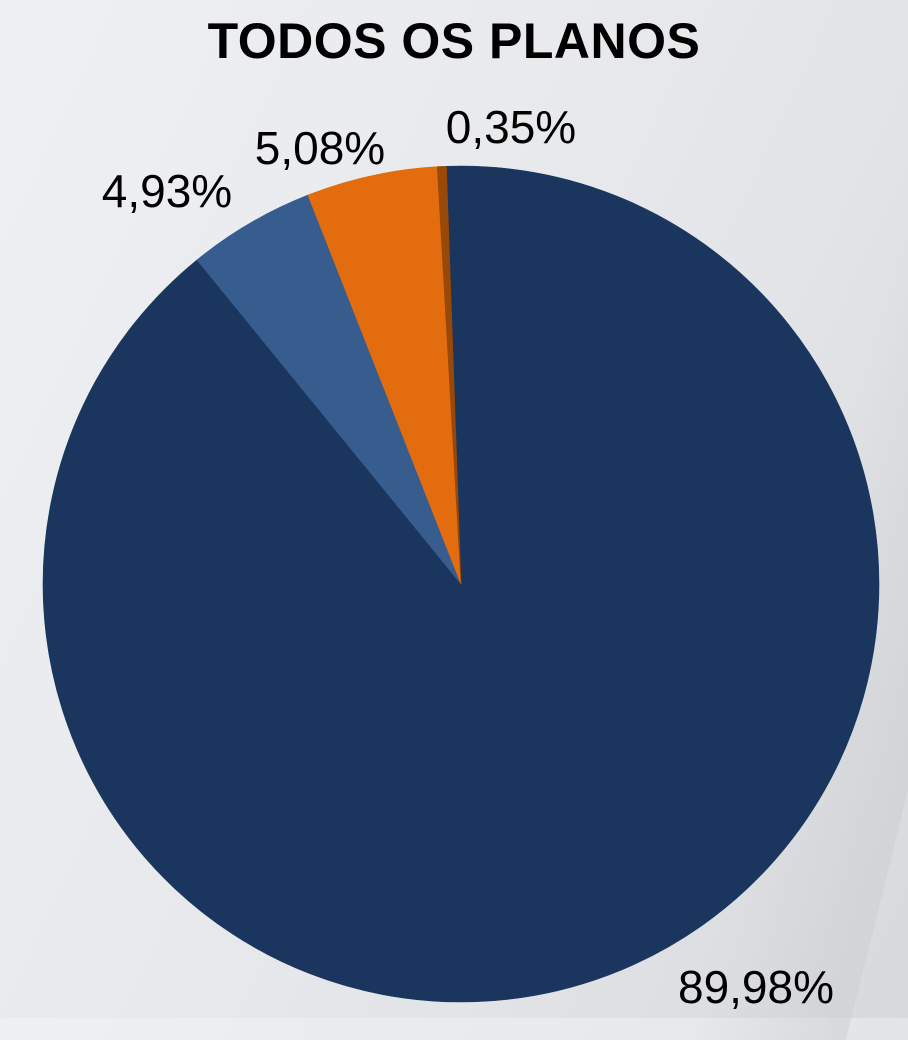 This screenshot has height=1040, width=908. What do you see at coordinates (167, 191) in the screenshot?
I see `data-label-blue: 4,93%` at bounding box center [167, 191].